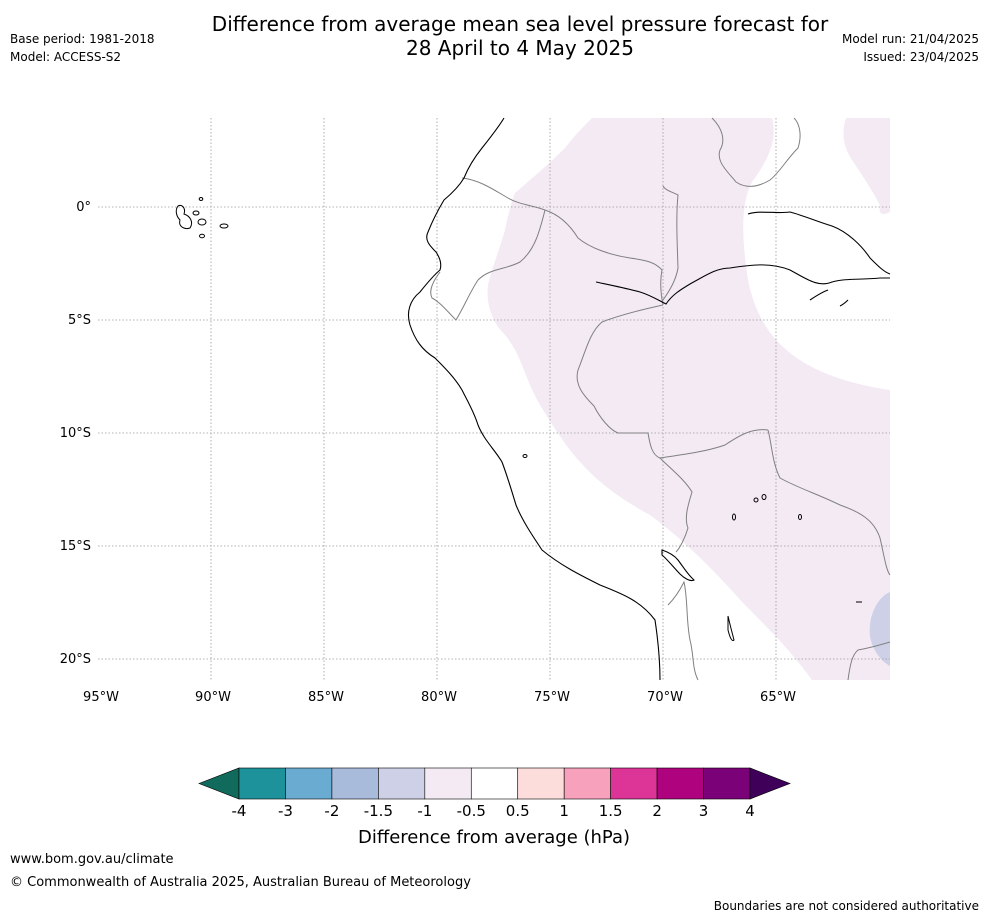 Image resolution: width=988 pixels, height=919 pixels. I want to click on lat-tick-label: 10°S, so click(75, 433).